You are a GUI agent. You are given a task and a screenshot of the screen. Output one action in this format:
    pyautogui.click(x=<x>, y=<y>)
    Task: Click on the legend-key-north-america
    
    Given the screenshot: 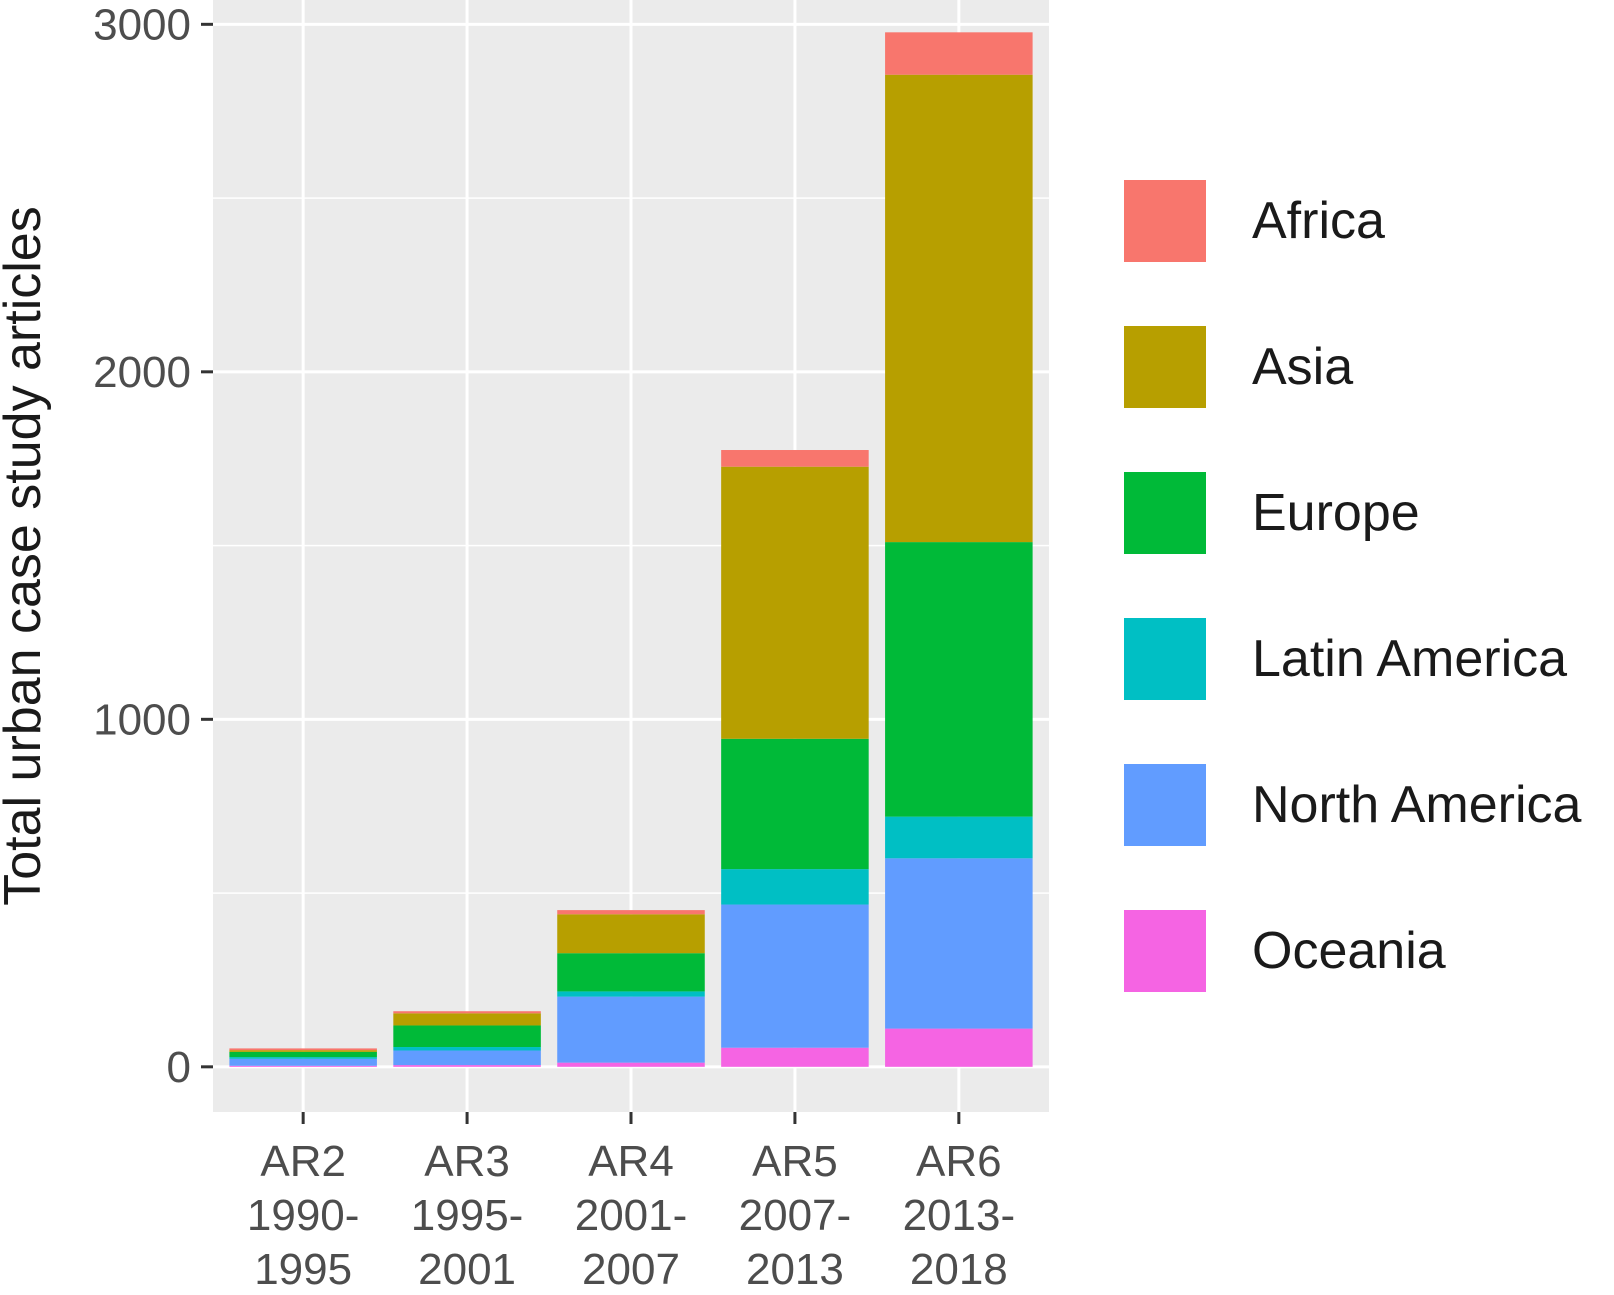 What is the action you would take?
    pyautogui.click(x=1165, y=805)
    